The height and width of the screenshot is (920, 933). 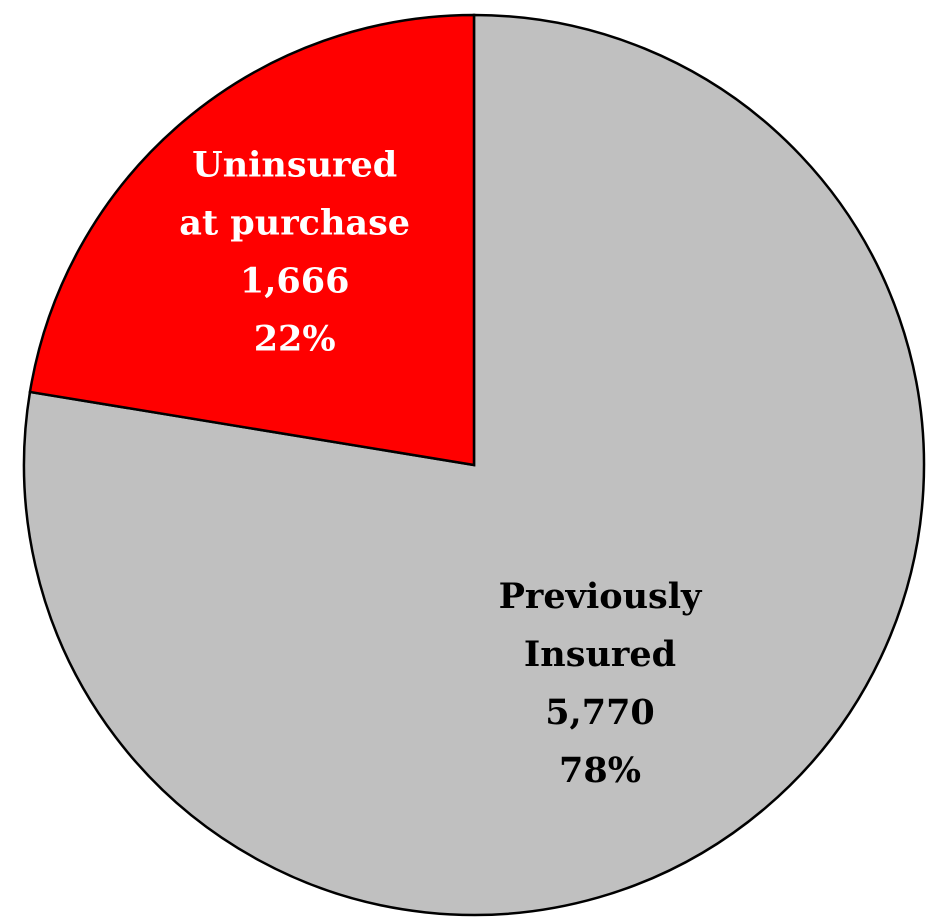 What do you see at coordinates (600, 712) in the screenshot?
I see `slice-value-label: 5,770` at bounding box center [600, 712].